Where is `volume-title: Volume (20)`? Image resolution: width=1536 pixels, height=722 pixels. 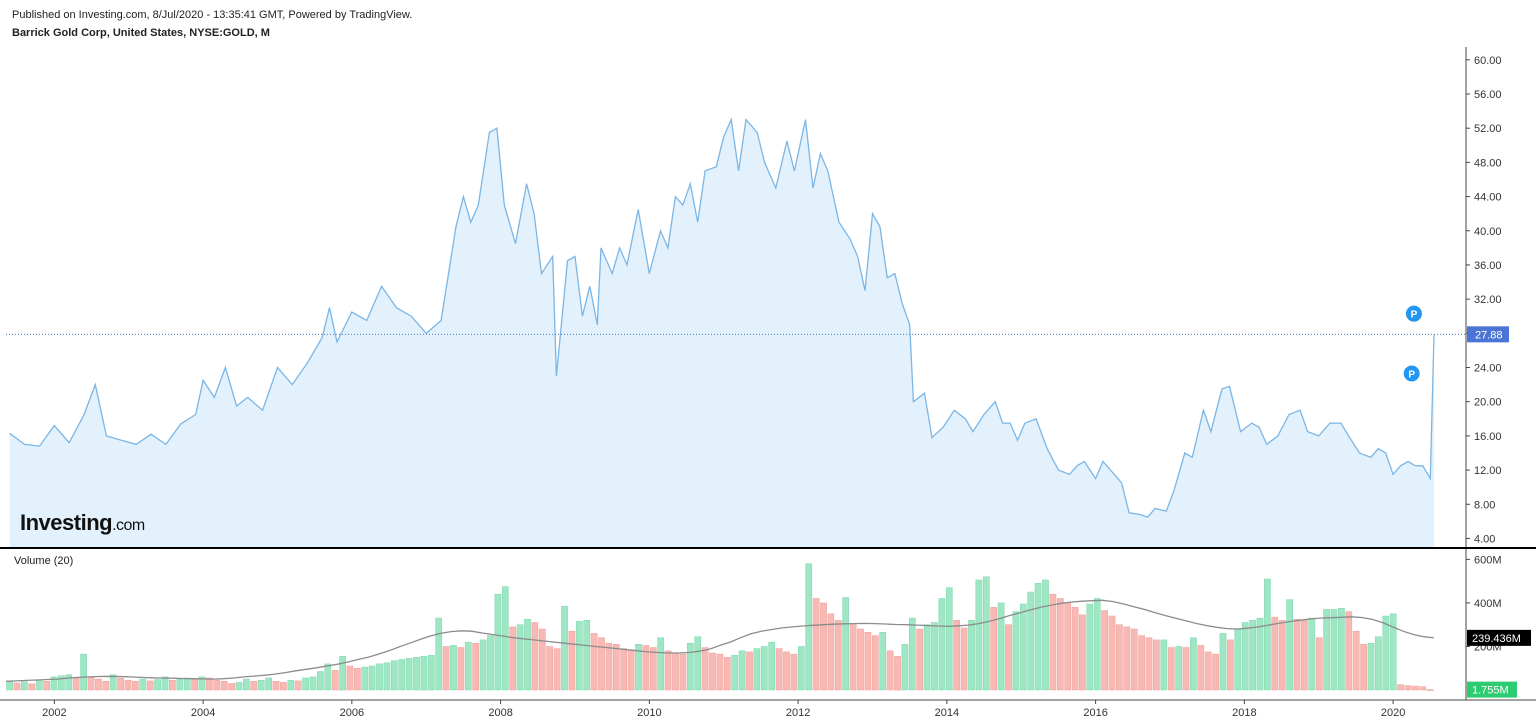 volume-title: Volume (20) is located at coordinates (44, 561).